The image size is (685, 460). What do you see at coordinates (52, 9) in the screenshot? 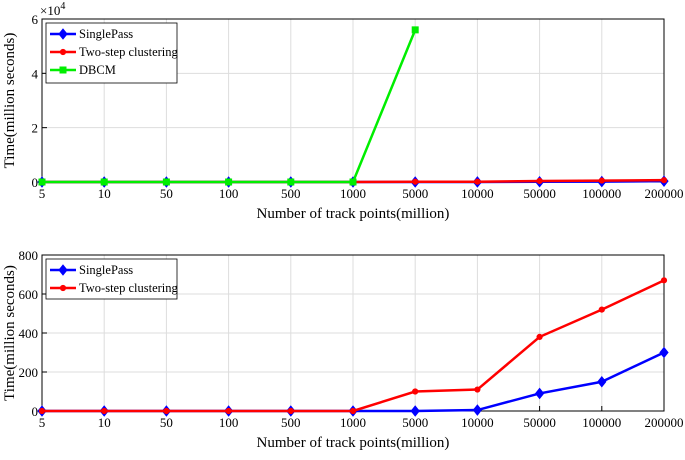
I see `y-exponent-label: ×10⁴` at bounding box center [52, 9].